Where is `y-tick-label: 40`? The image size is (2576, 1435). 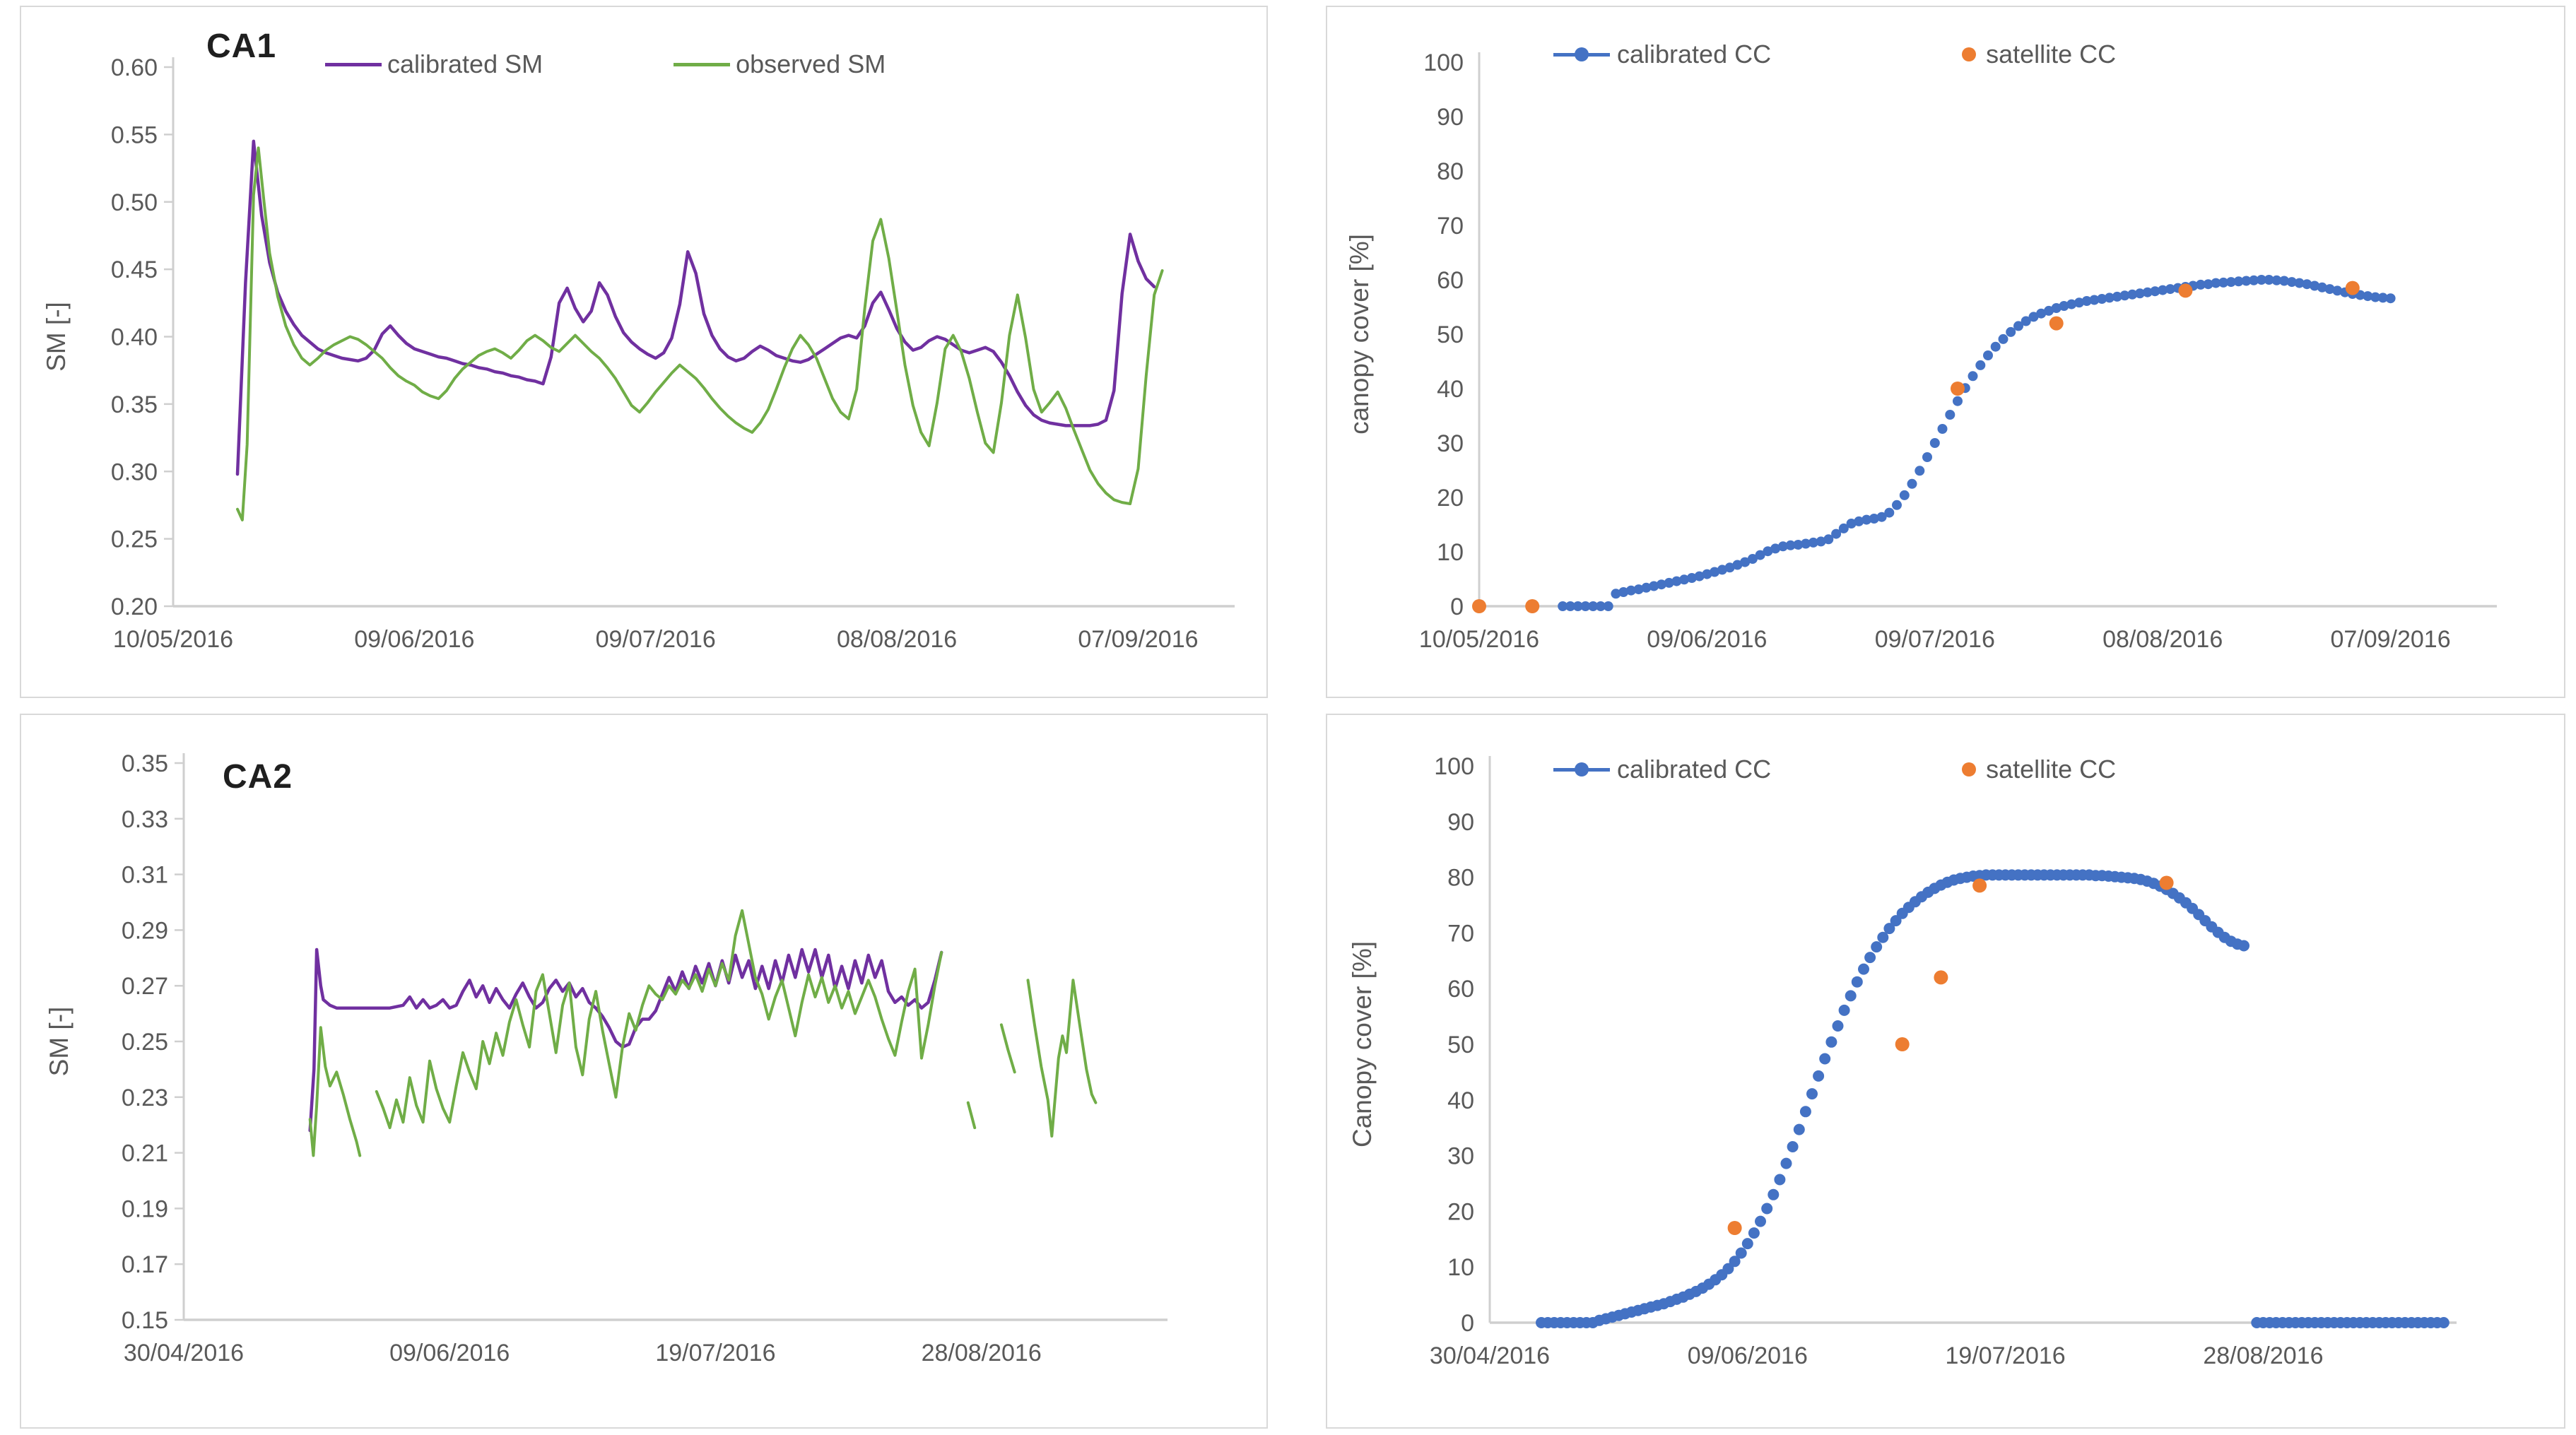 y-tick-label: 40 is located at coordinates (1460, 1100).